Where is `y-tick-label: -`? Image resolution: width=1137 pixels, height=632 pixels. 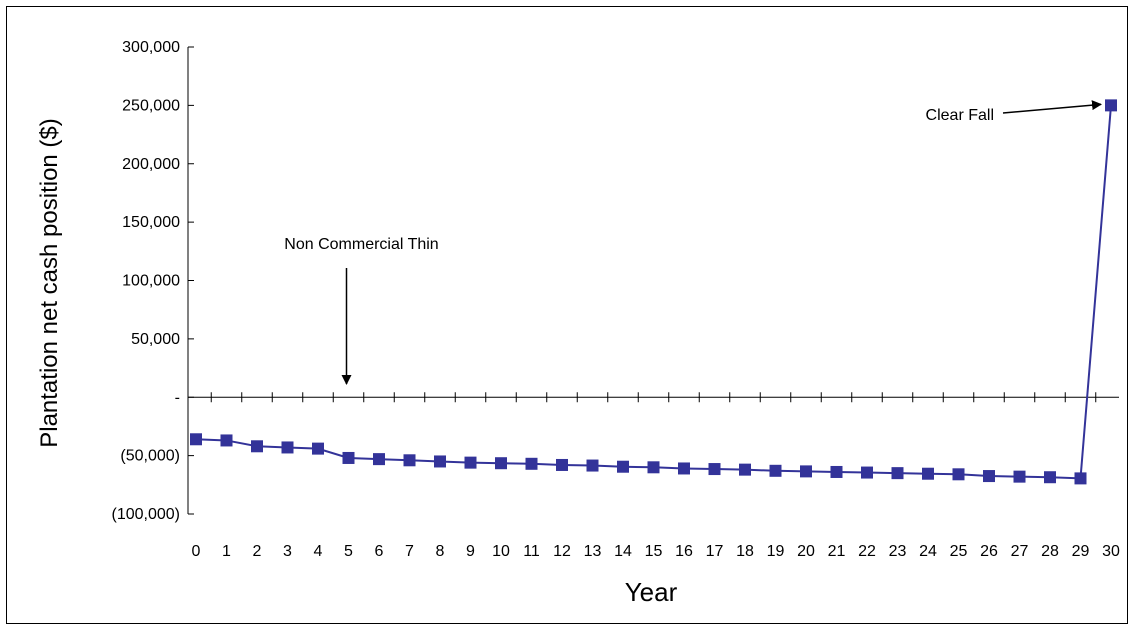
y-tick-label: - is located at coordinates (177, 397).